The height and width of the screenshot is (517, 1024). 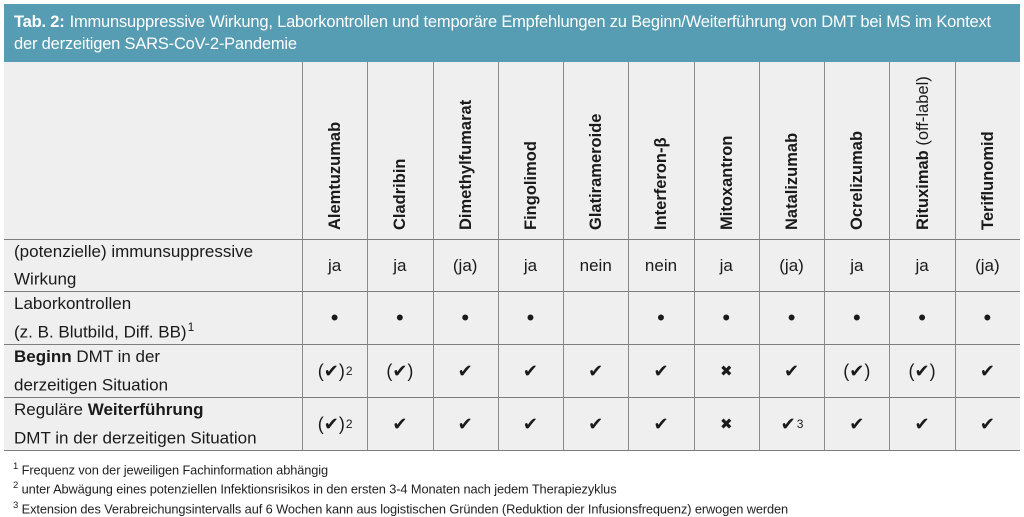 I want to click on drug-name: Rituximab (off-label), so click(x=922, y=153).